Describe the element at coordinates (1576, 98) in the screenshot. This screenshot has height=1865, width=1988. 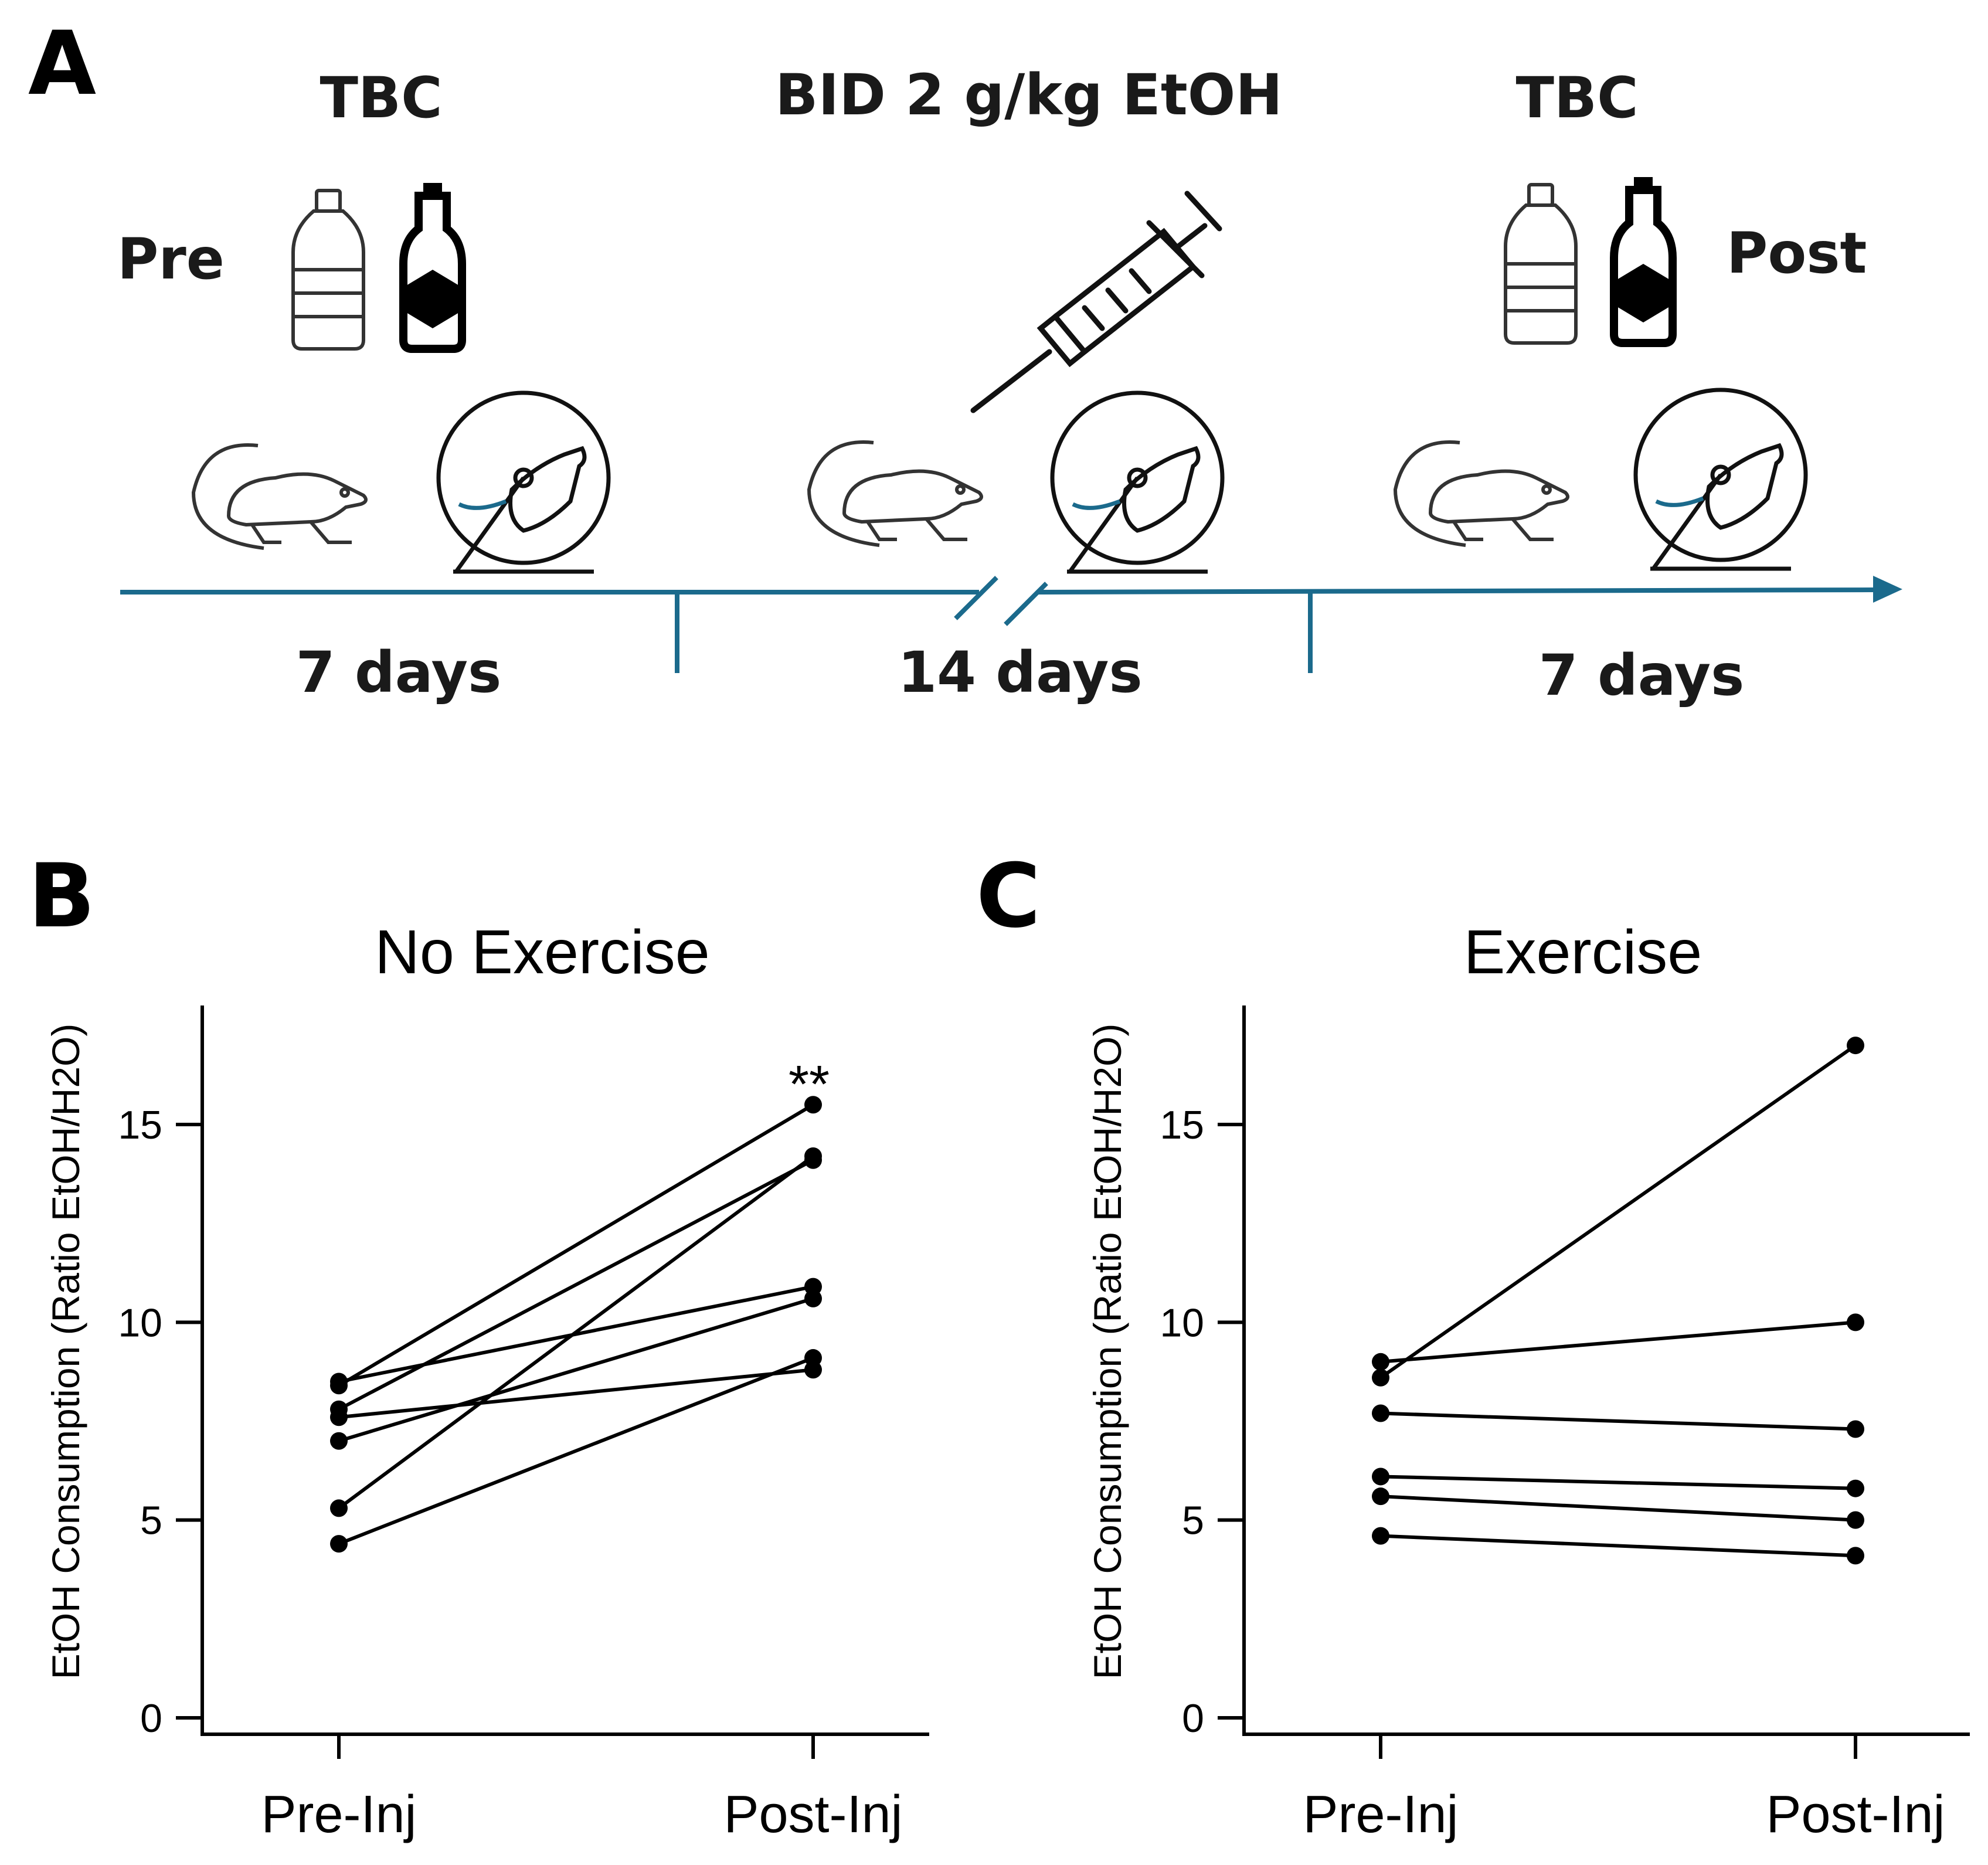
I see `phase3-top-label: TBC` at that location.